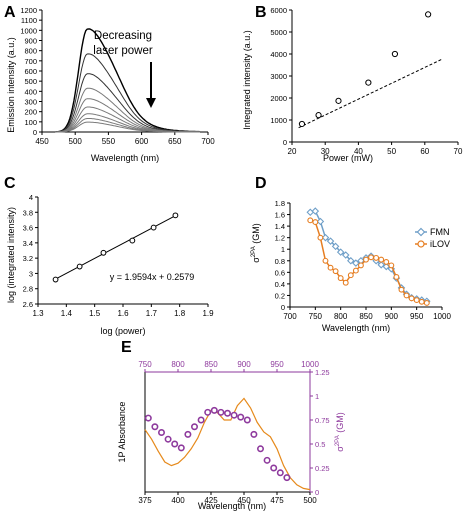 This screenshot has height=513, width=474. What do you see at coordinates (10, 183) in the screenshot?
I see `panel-label-c: C` at bounding box center [10, 183].